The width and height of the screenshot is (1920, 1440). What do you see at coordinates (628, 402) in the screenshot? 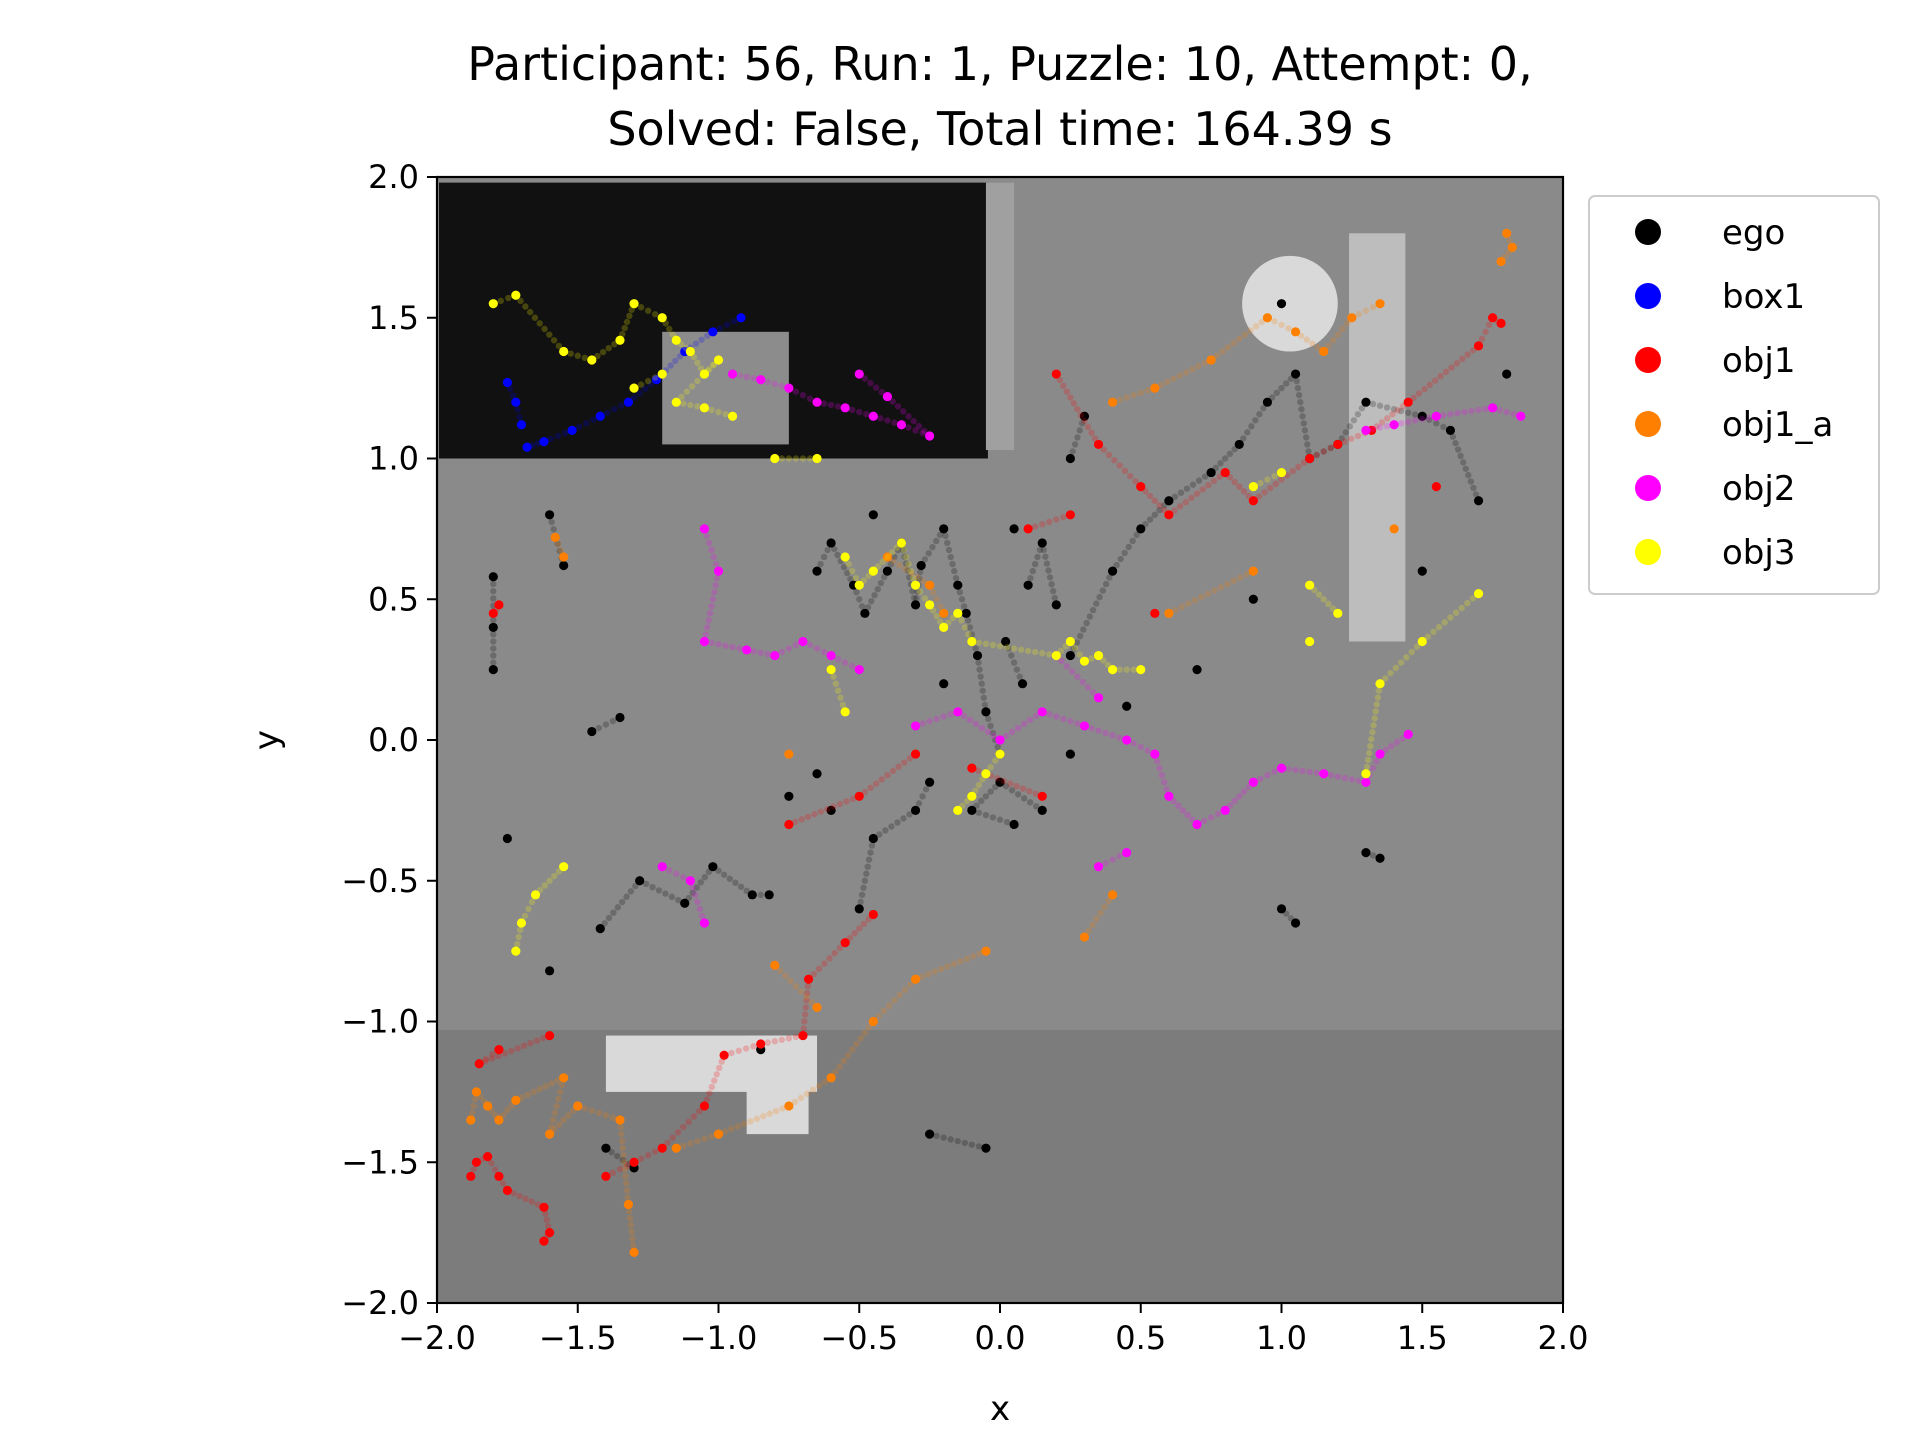
I see `box1-point` at bounding box center [628, 402].